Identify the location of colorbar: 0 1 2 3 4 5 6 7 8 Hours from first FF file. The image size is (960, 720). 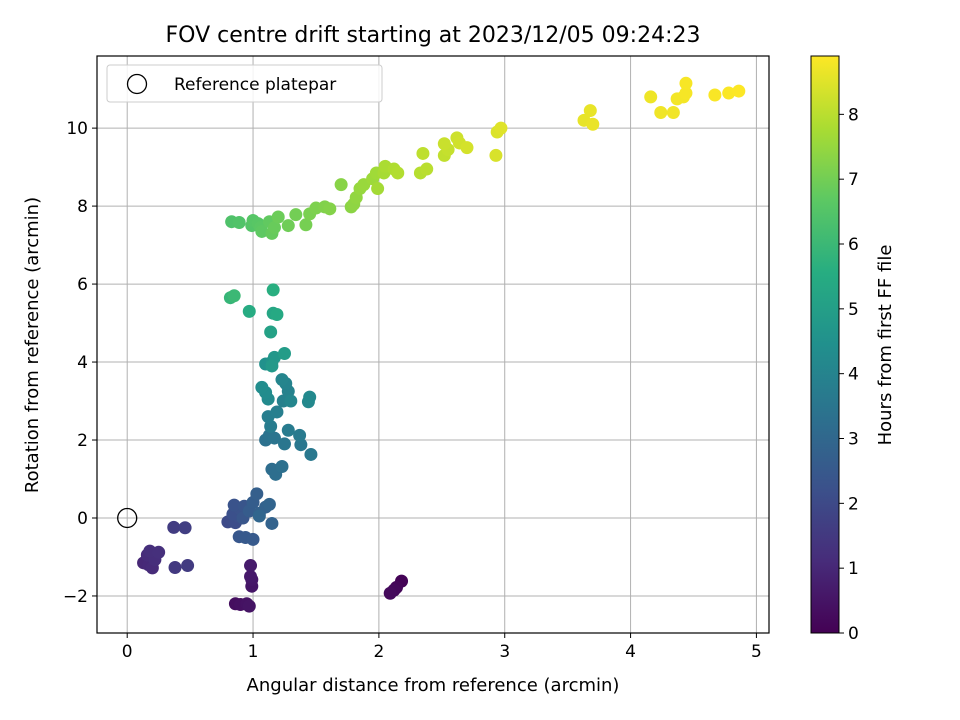
(853, 349).